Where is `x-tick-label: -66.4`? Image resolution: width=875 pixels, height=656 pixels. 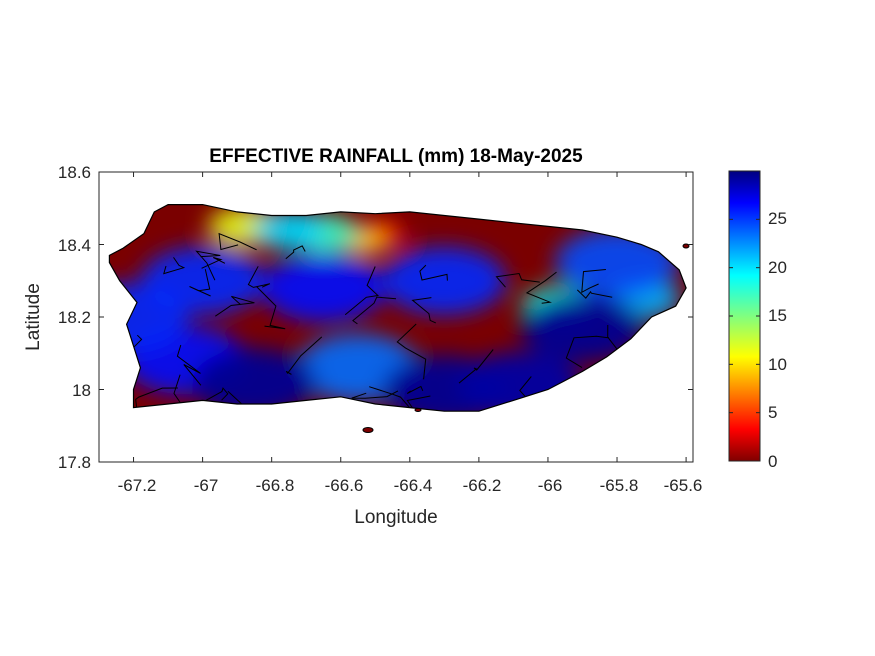 x-tick-label: -66.4 is located at coordinates (413, 485).